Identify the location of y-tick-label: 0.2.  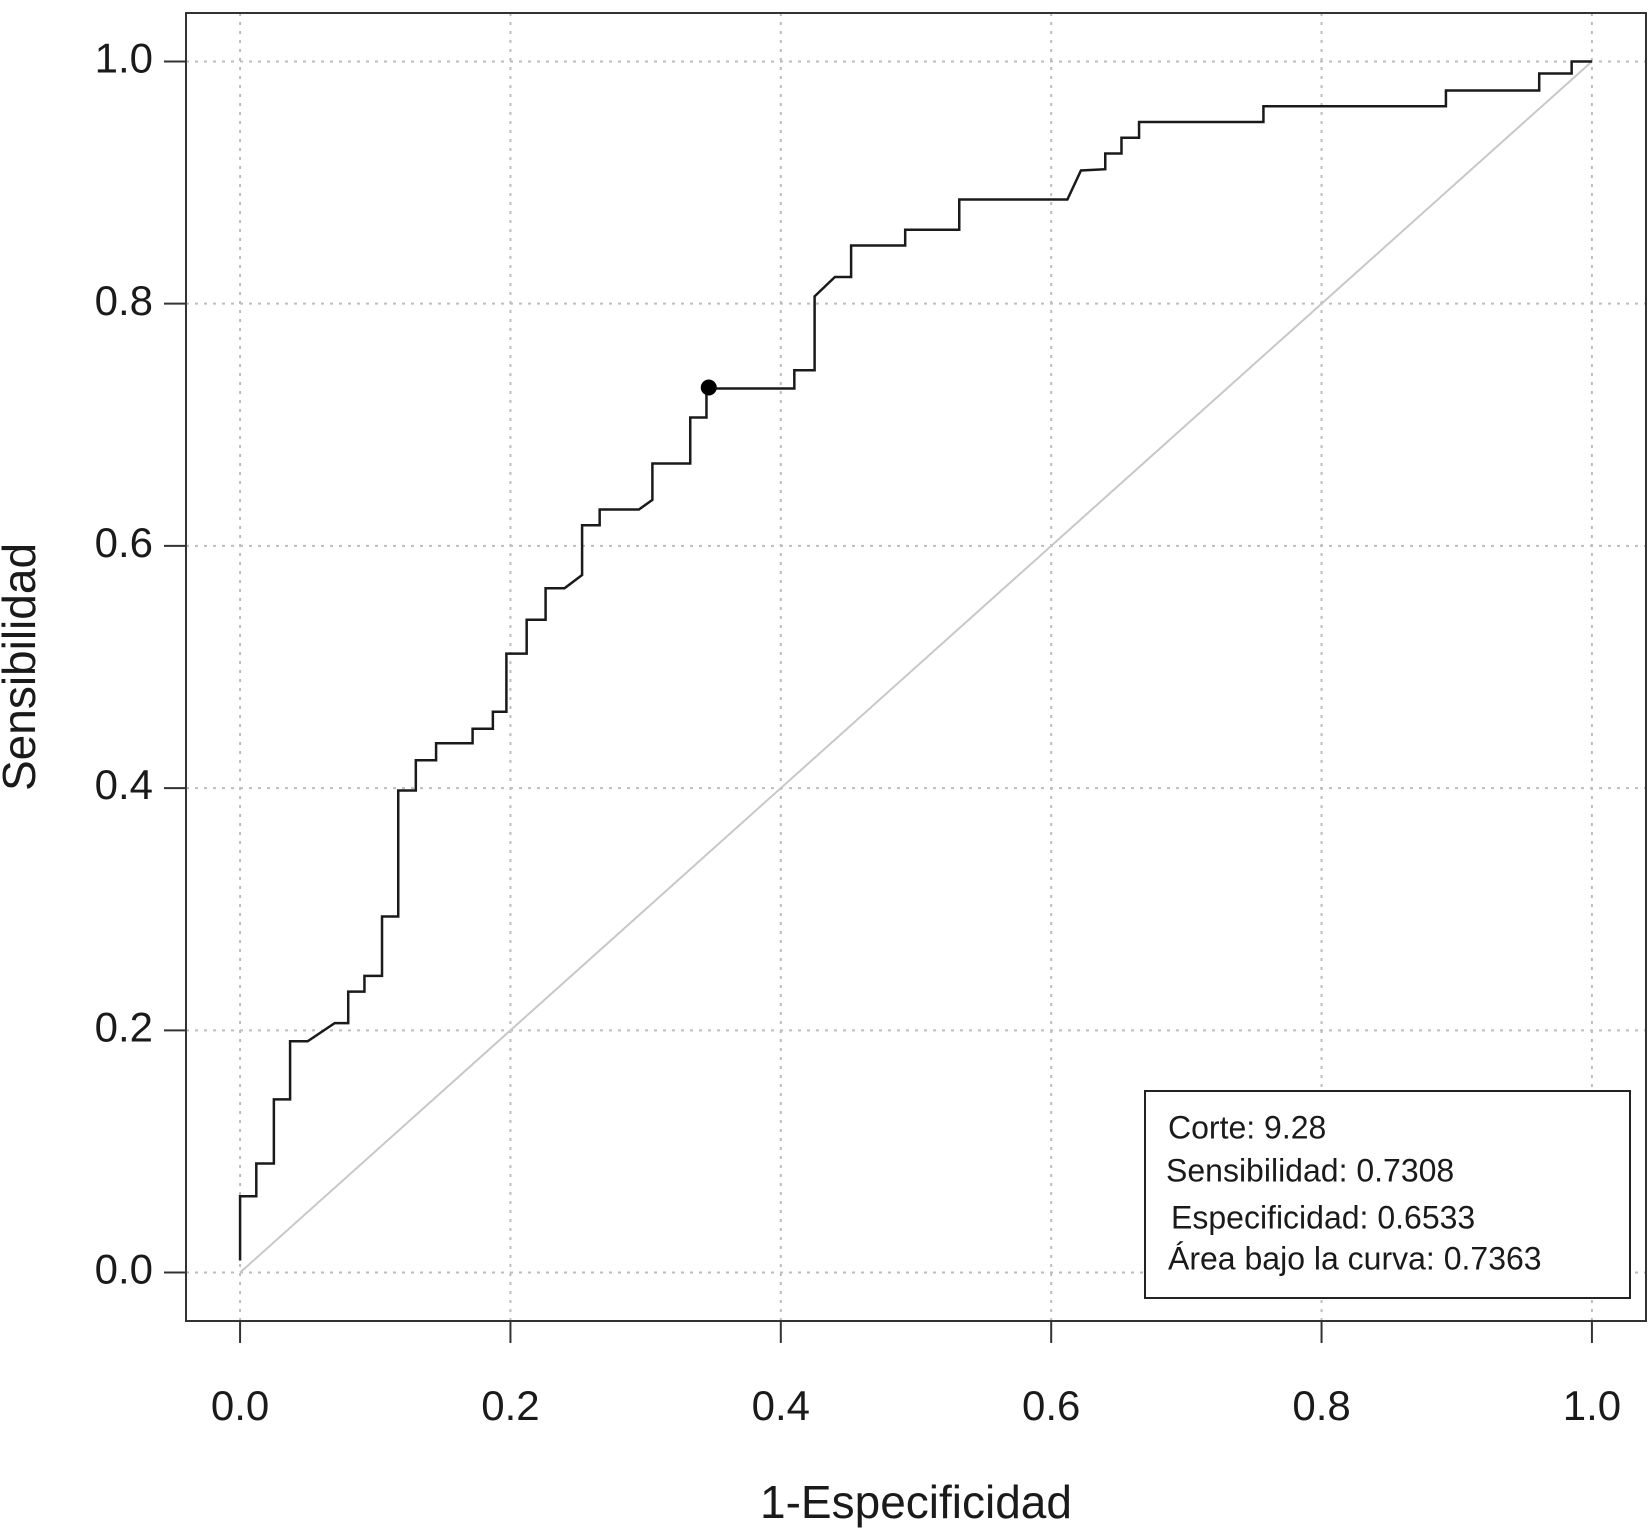
(124, 1026).